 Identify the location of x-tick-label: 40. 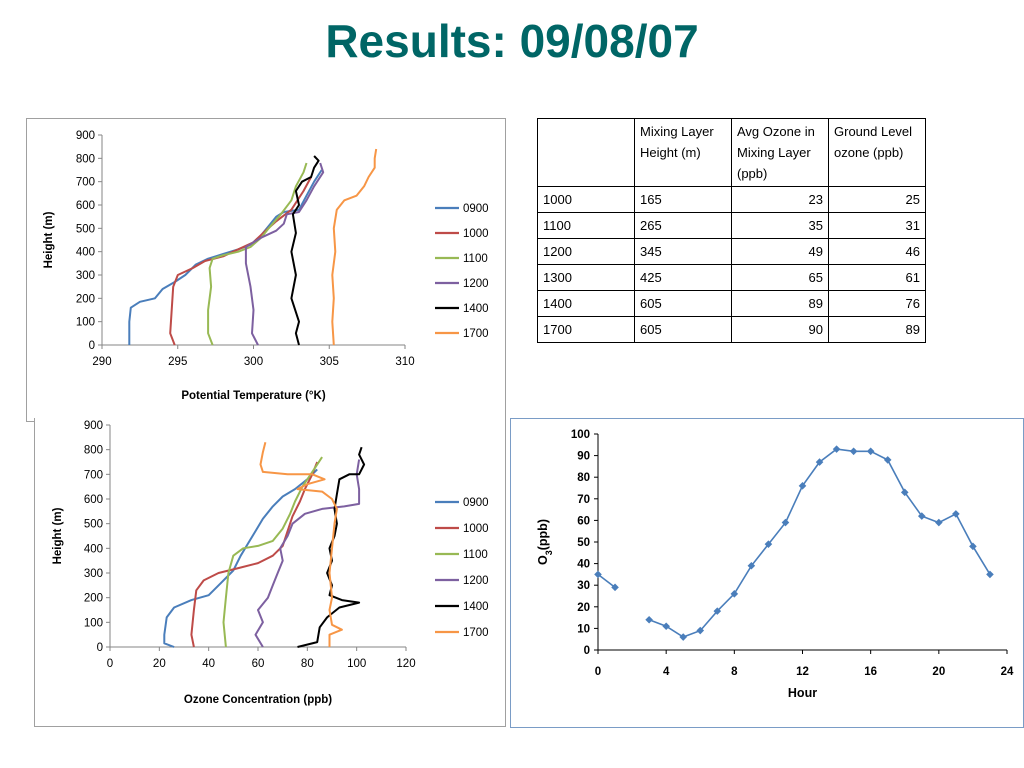
(208, 664).